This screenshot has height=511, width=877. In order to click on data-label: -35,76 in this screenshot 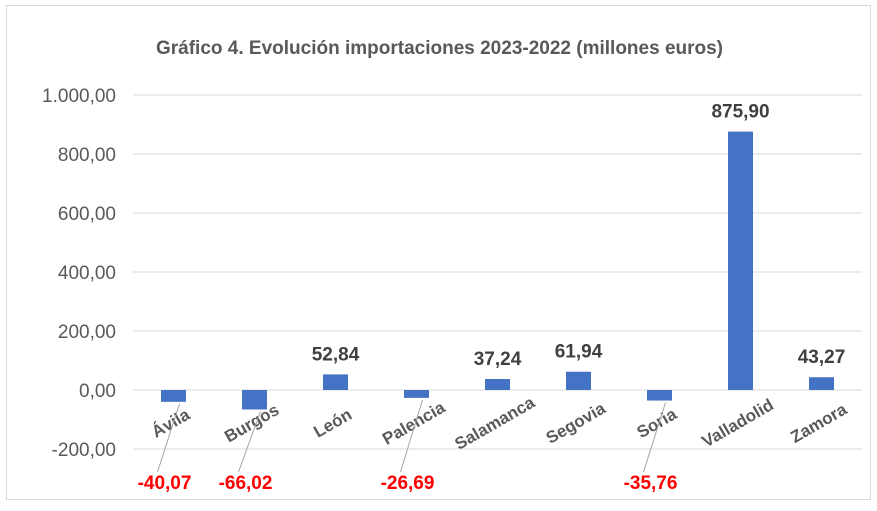, I will do `click(651, 483)`.